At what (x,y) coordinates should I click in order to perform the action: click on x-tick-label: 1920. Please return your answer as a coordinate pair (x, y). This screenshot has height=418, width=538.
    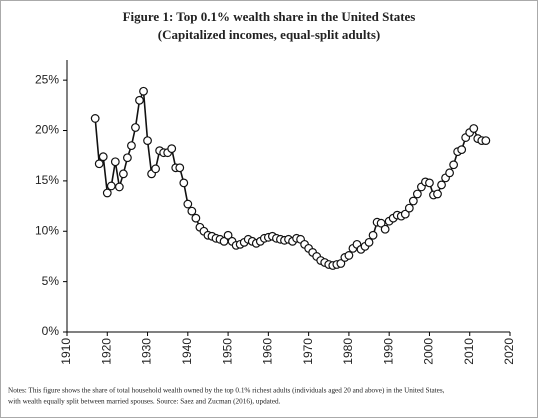
    Looking at the image, I should click on (106, 351).